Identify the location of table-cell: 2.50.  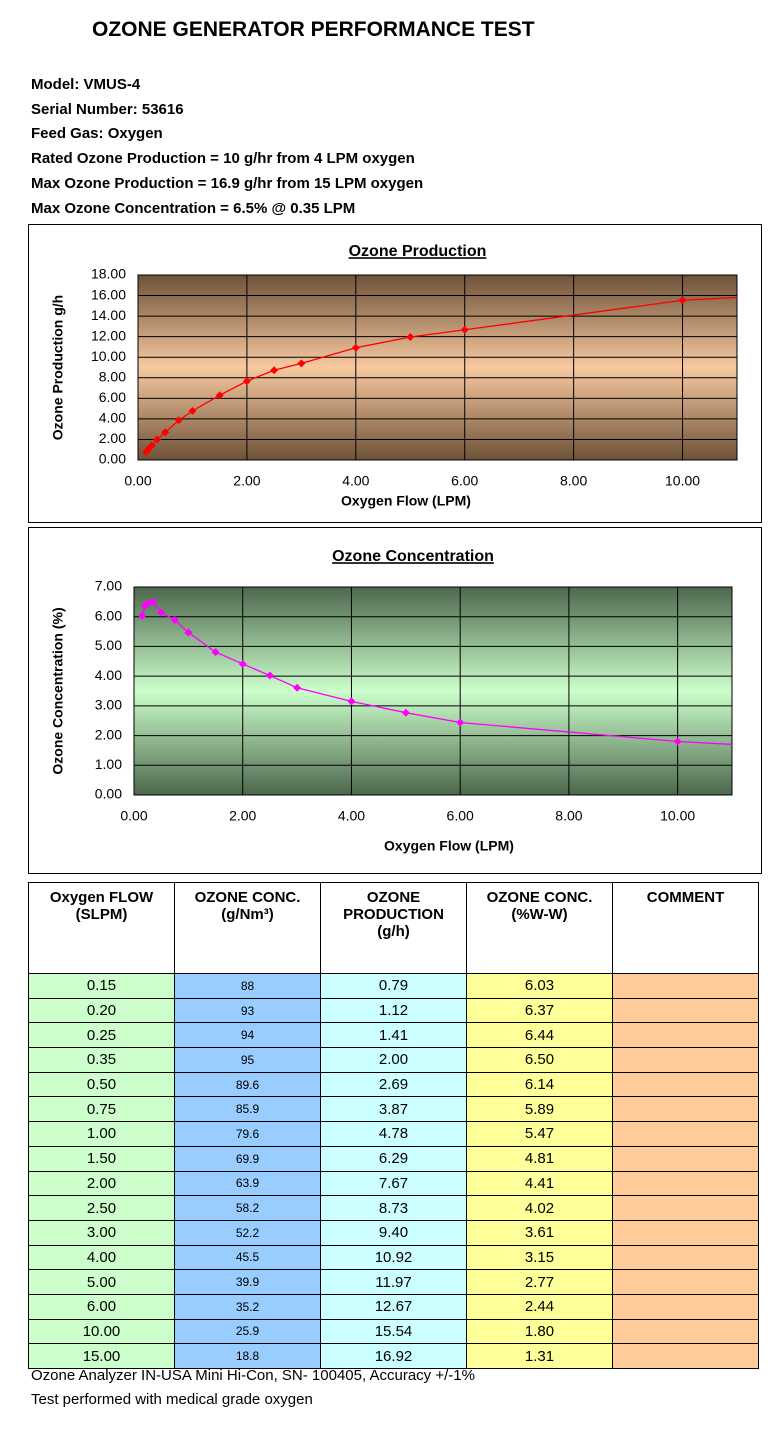
(101, 1208).